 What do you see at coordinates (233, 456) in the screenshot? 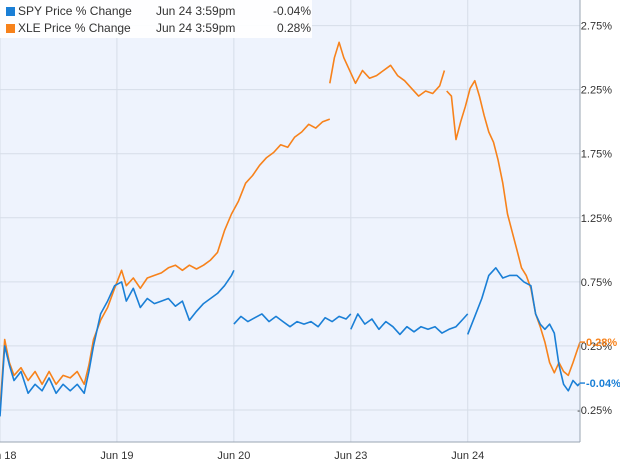
I see `x-tick-label: Jun 20` at bounding box center [233, 456].